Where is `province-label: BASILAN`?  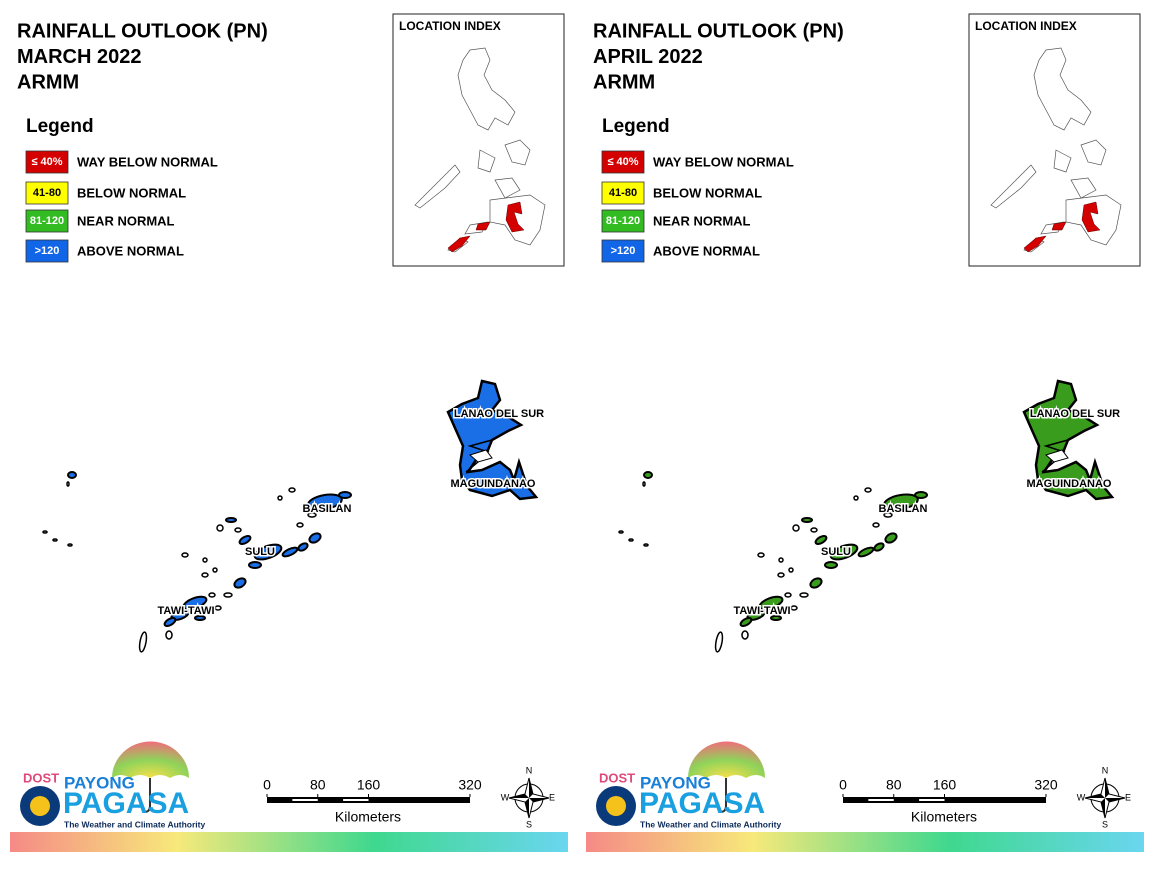 province-label: BASILAN is located at coordinates (327, 509).